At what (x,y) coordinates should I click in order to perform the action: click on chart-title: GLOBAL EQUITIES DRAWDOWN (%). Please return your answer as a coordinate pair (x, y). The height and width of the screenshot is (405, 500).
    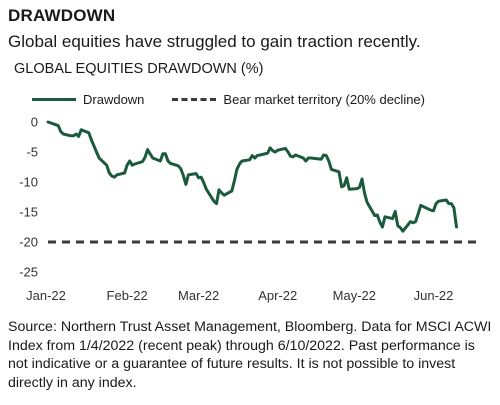
    Looking at the image, I should click on (139, 69).